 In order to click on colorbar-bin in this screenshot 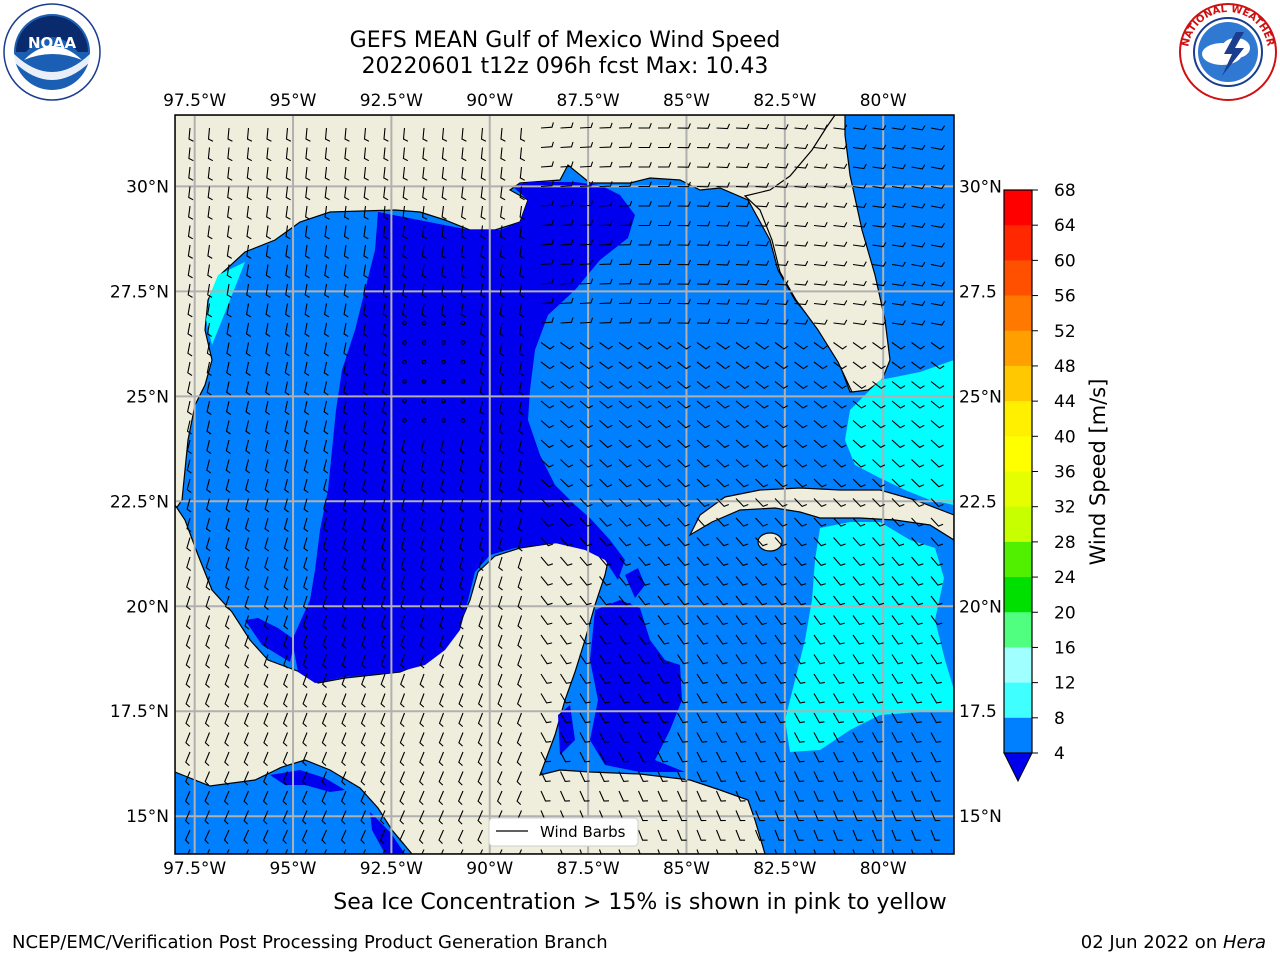, I will do `click(1018, 383)`.